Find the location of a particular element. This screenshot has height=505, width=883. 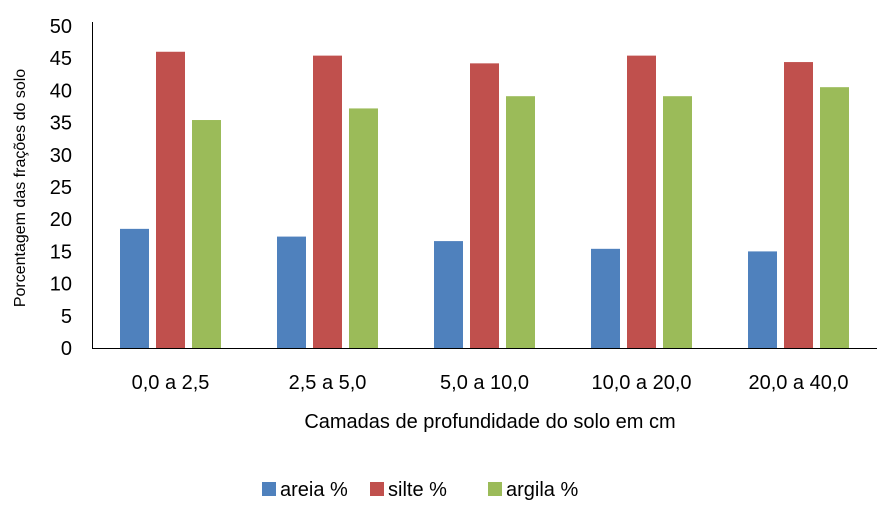

legend-label: areia % is located at coordinates (314, 490).